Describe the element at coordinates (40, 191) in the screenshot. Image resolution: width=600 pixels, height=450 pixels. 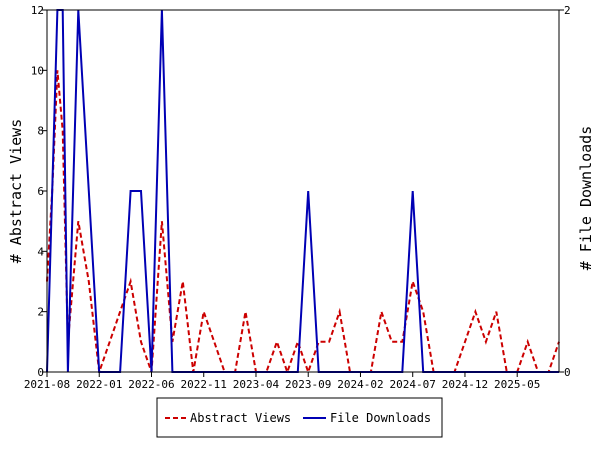
I see `y-left-tick-label: 6` at that location.